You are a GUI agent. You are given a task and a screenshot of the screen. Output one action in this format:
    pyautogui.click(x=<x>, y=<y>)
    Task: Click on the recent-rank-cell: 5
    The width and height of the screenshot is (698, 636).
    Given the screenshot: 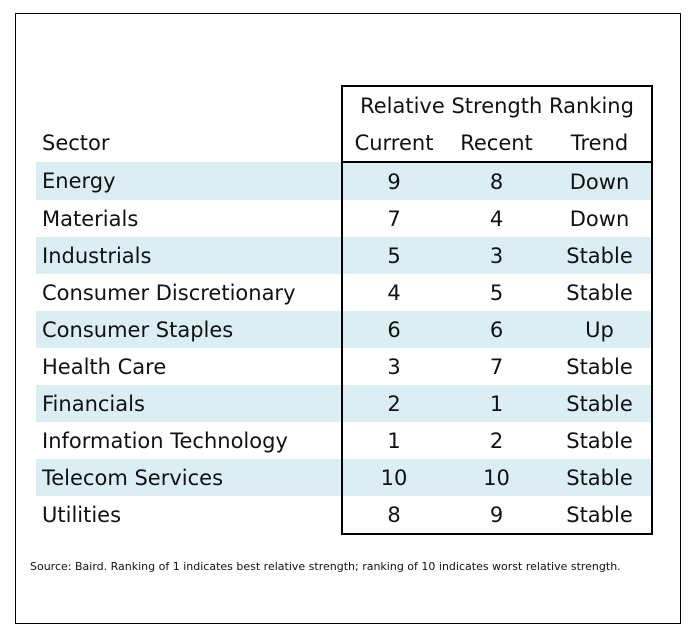 What is the action you would take?
    pyautogui.click(x=496, y=292)
    